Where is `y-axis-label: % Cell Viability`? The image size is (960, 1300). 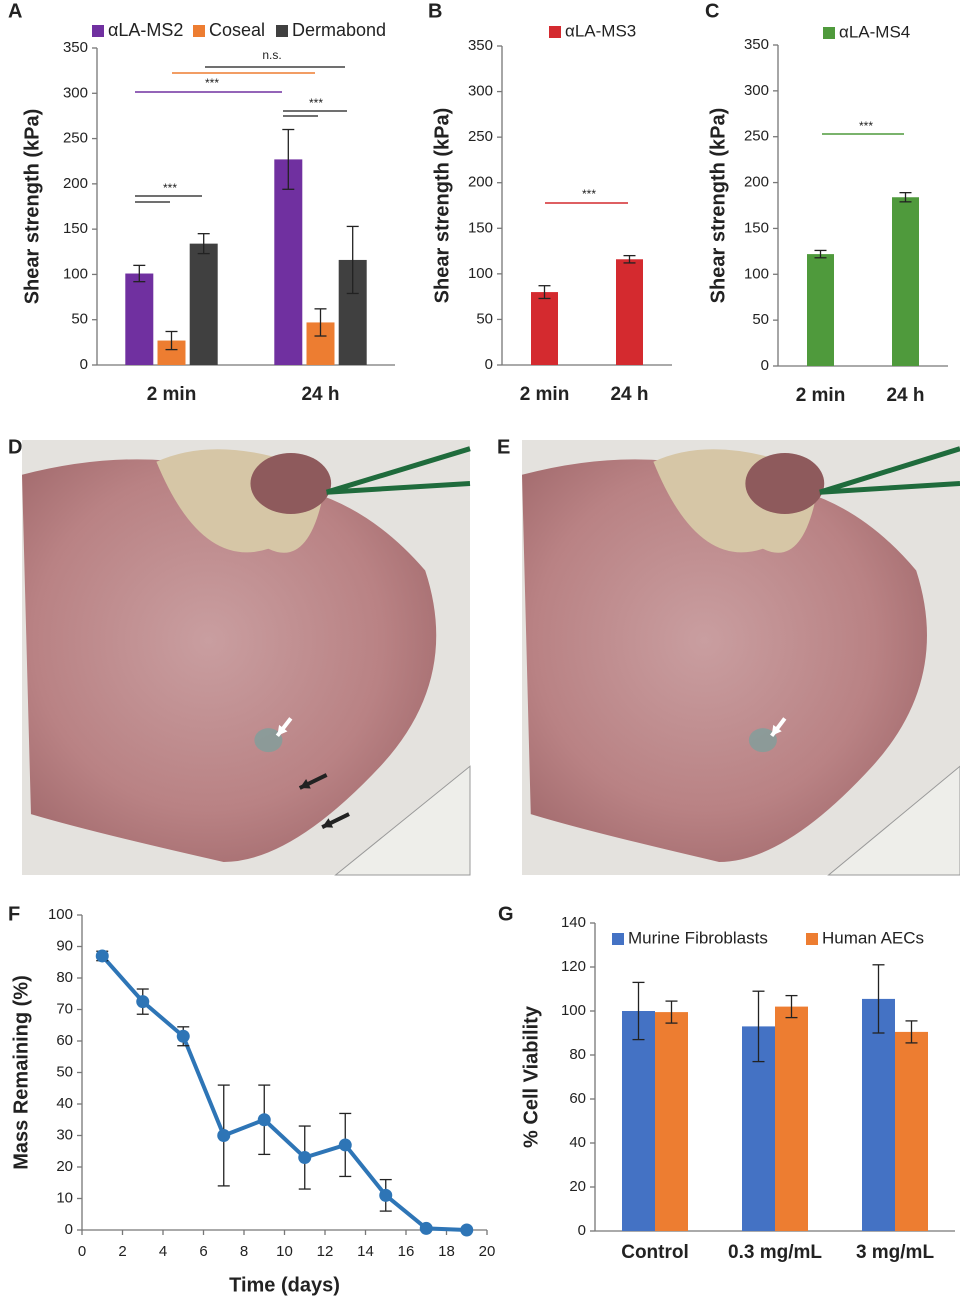
y-axis-label: % Cell Viability is located at coordinates (531, 1076).